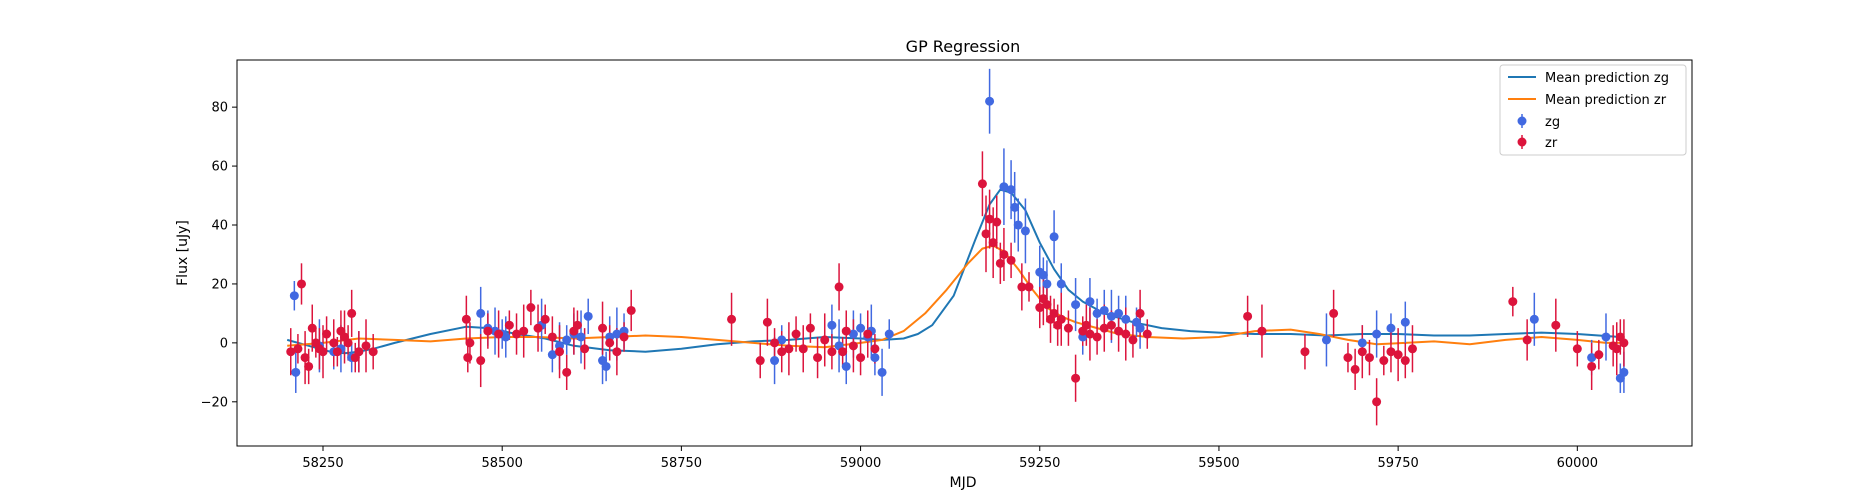 This screenshot has width=1875, height=500. Describe the element at coordinates (1522, 142) in the screenshot. I see `legend-handle-zr-marker` at that location.